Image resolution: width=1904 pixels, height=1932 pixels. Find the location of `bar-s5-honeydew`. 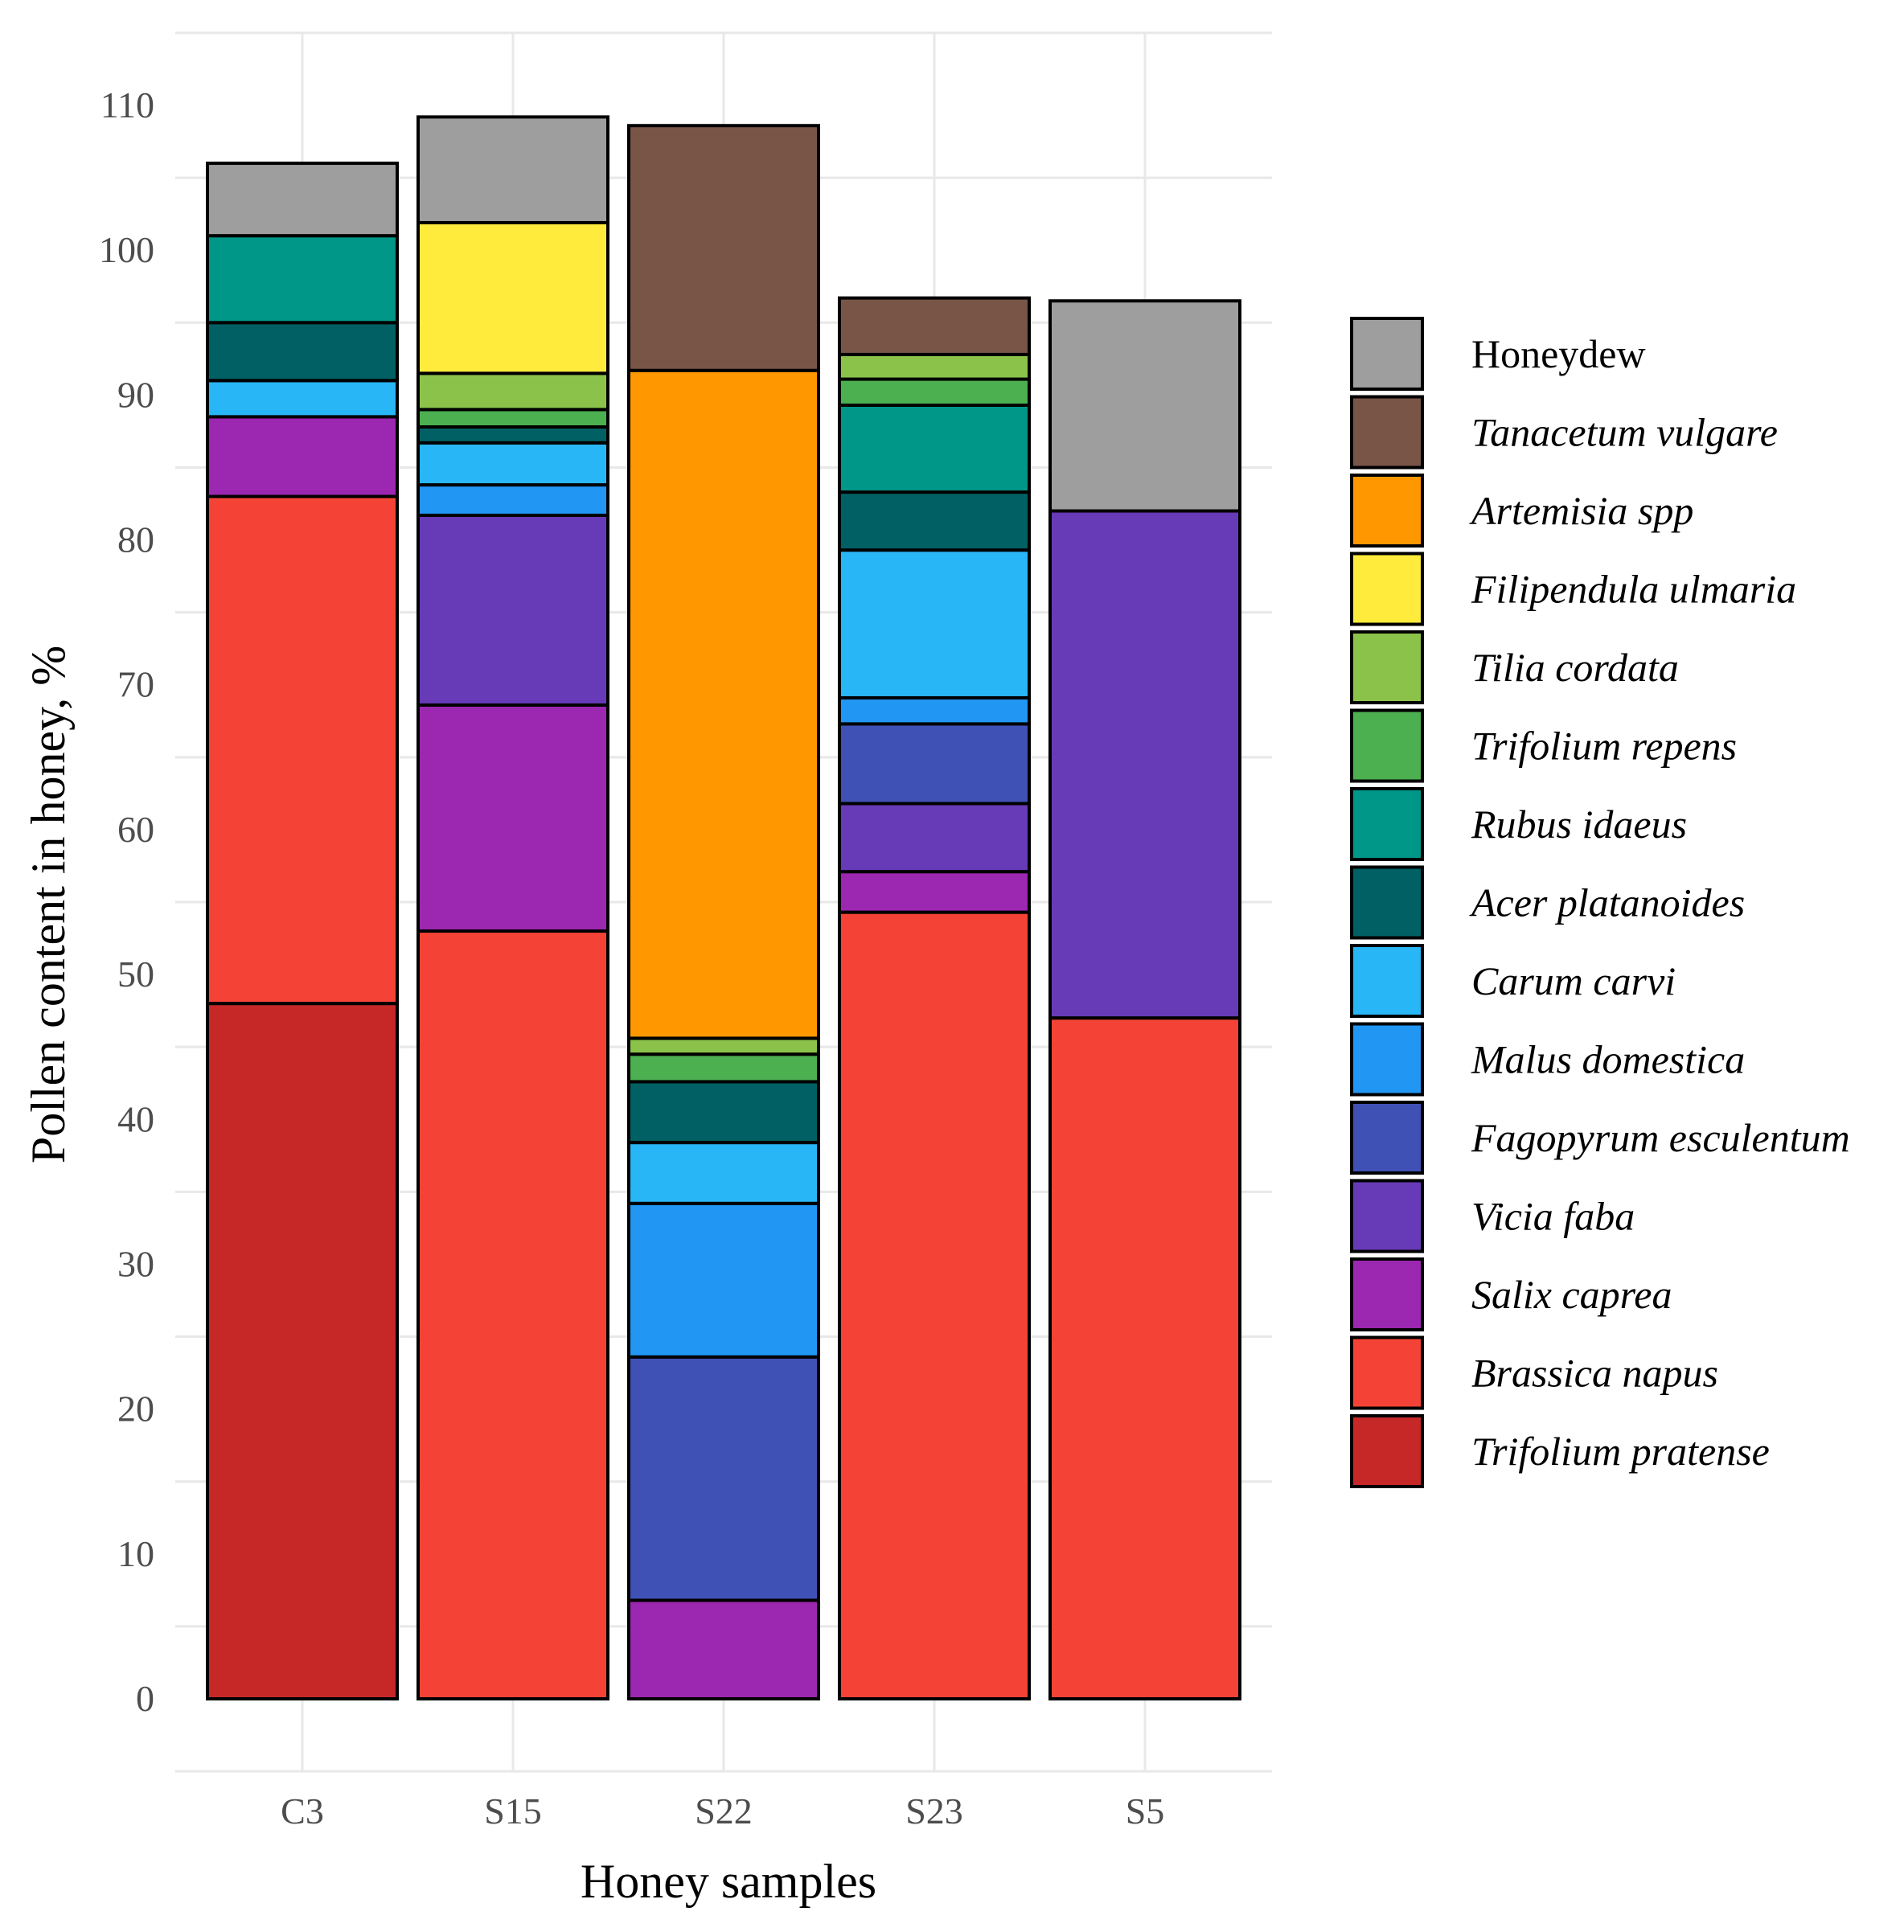

bar-s5-honeydew is located at coordinates (1144, 406).